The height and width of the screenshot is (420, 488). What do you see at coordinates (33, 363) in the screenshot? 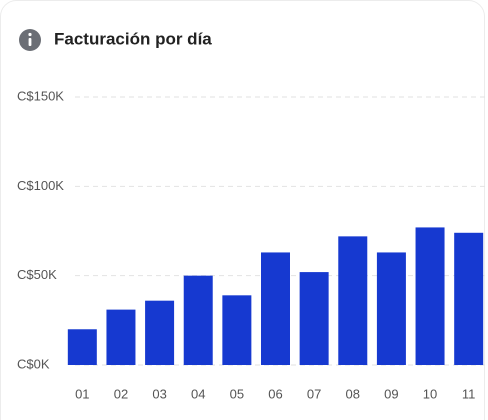
I see `y-tick-label: C$0K` at bounding box center [33, 363].